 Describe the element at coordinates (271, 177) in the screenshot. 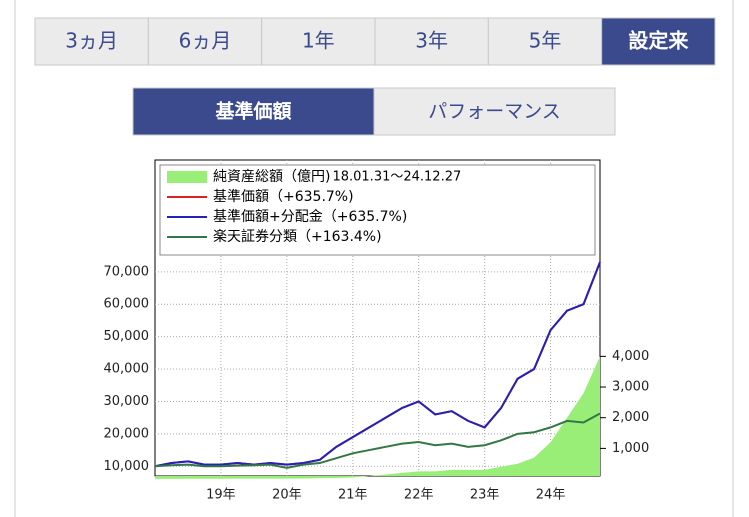

I see `legend-label: 純資産総額（億円)` at that location.